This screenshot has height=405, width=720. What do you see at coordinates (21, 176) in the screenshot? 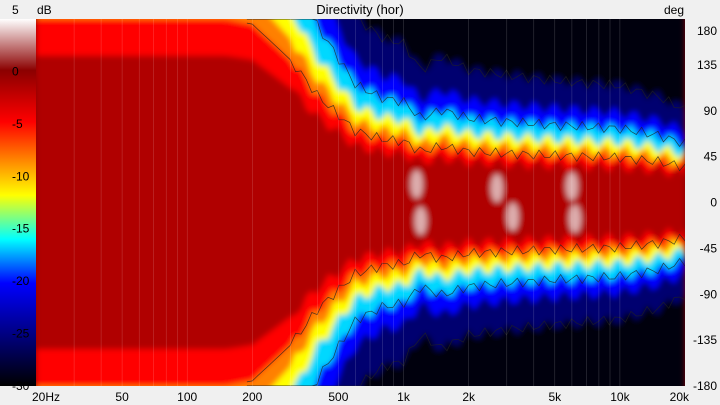
I see `colorbar-tick-label: -10` at bounding box center [21, 176].